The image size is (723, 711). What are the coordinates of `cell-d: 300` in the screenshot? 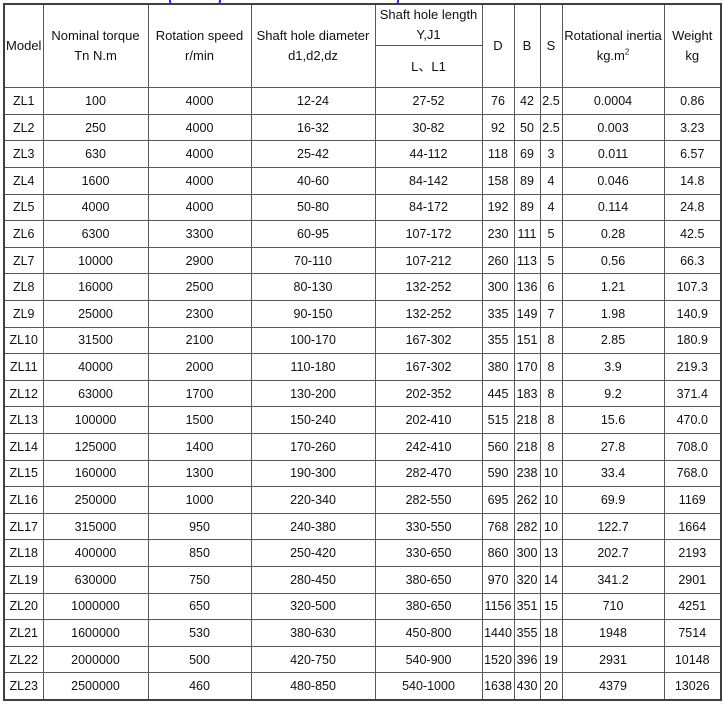 It's located at (498, 287).